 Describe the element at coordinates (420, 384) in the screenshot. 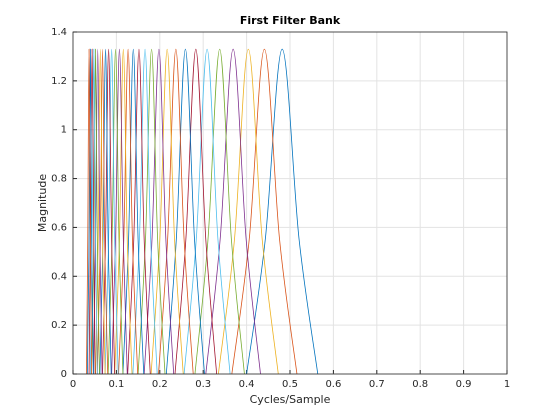

I see `x-tick-label: 0.8` at that location.